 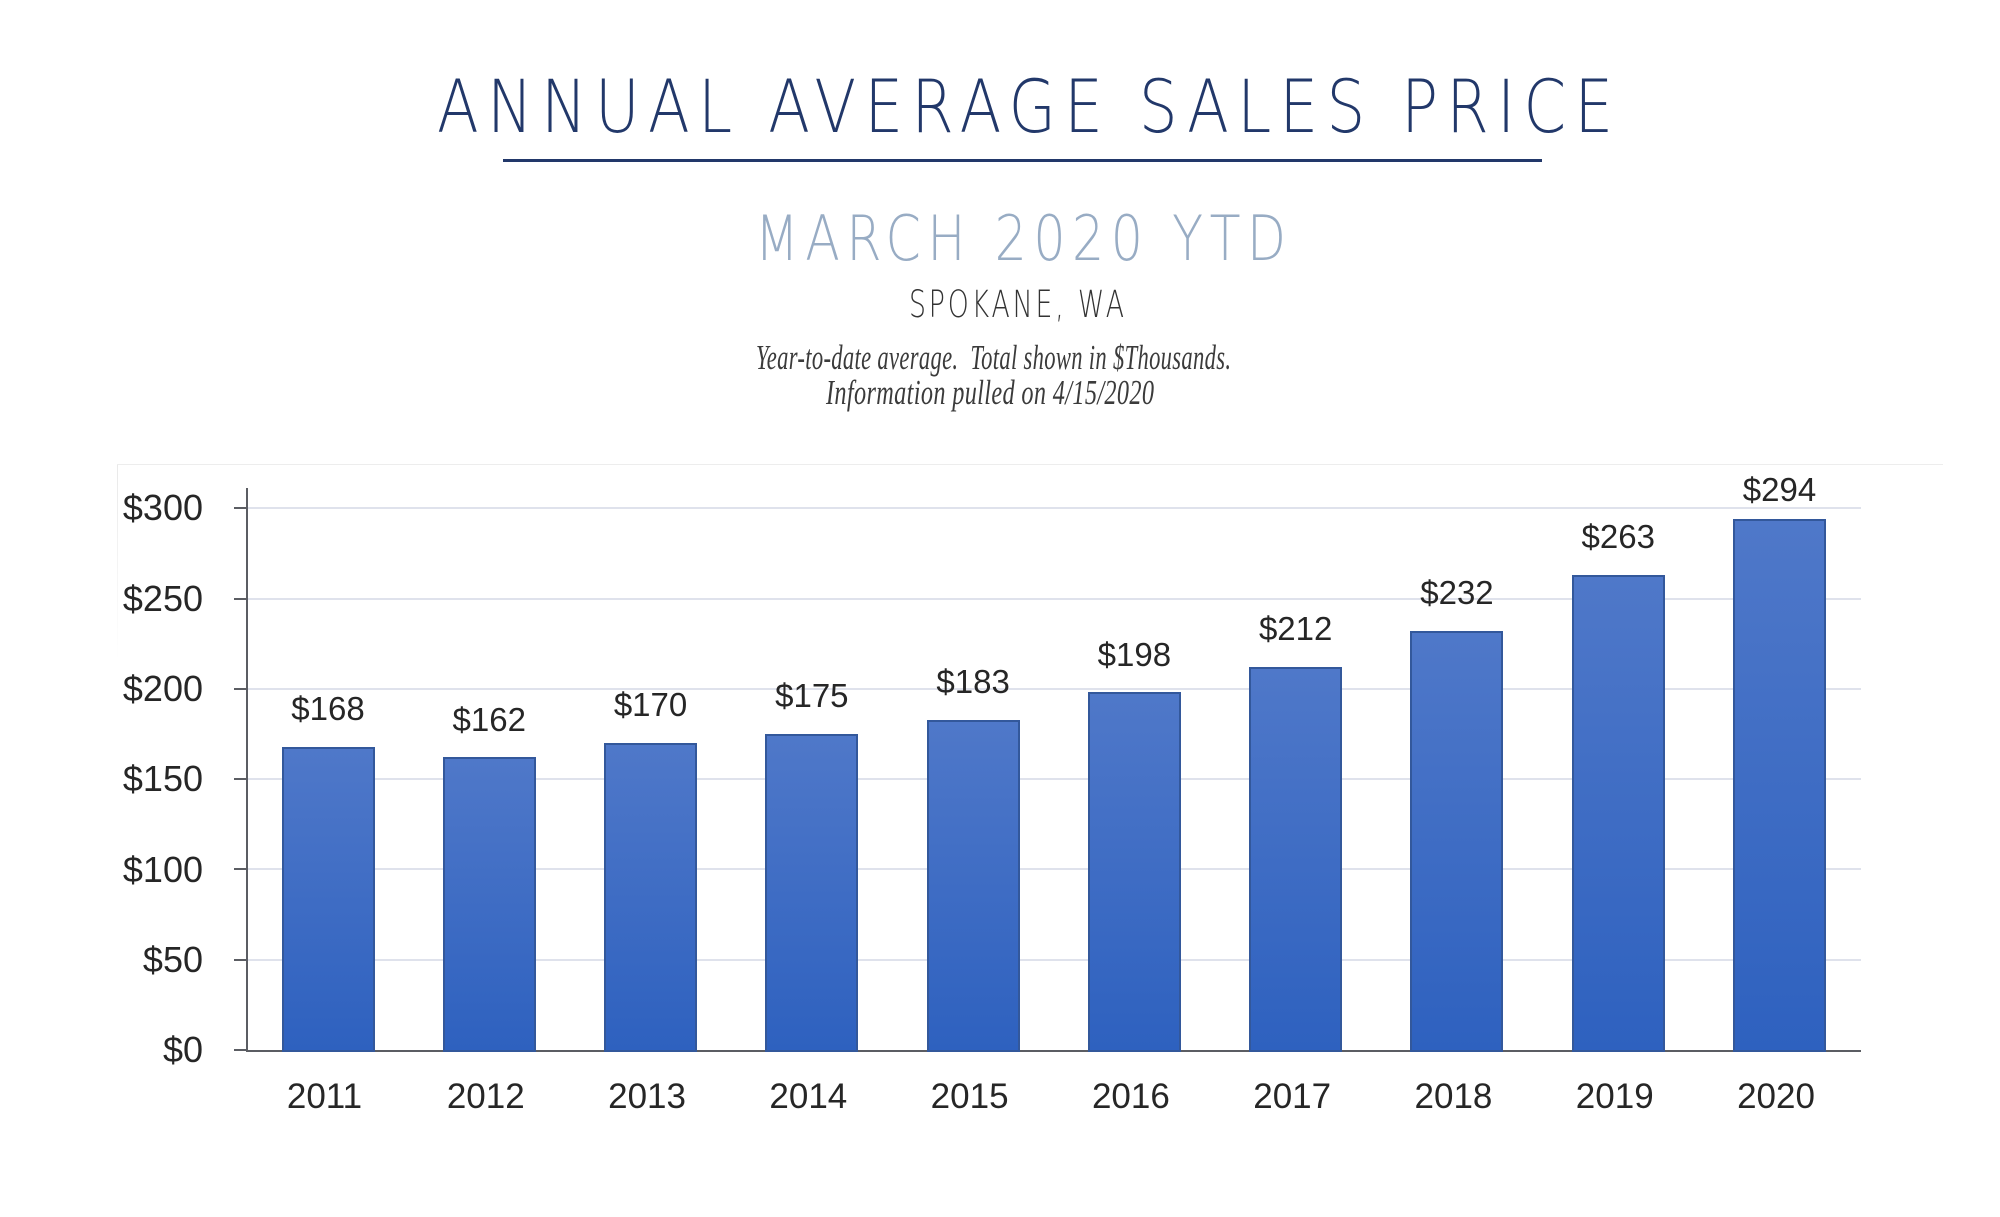 What do you see at coordinates (1053, 1051) in the screenshot?
I see `x-axis-line` at bounding box center [1053, 1051].